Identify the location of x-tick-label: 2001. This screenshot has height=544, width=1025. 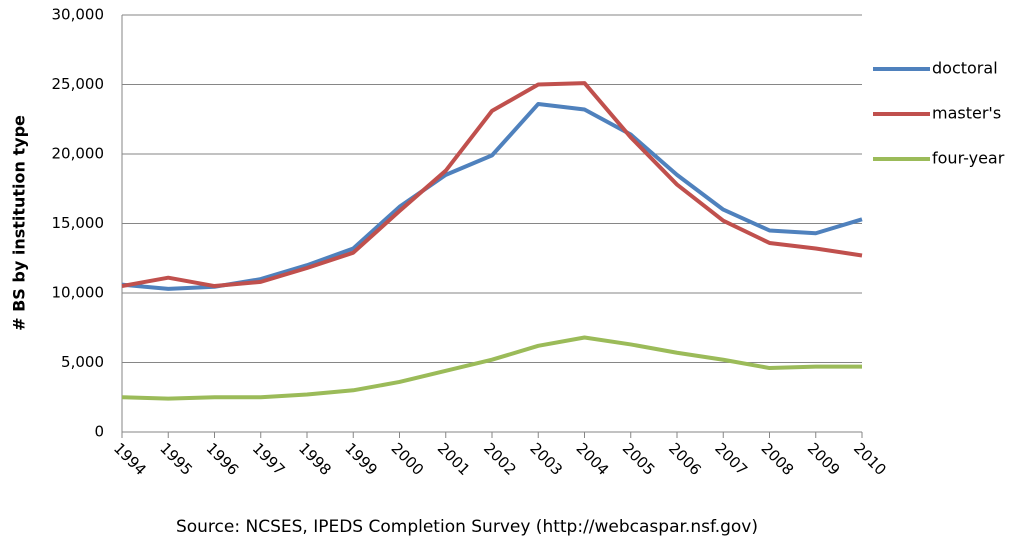
(454, 459).